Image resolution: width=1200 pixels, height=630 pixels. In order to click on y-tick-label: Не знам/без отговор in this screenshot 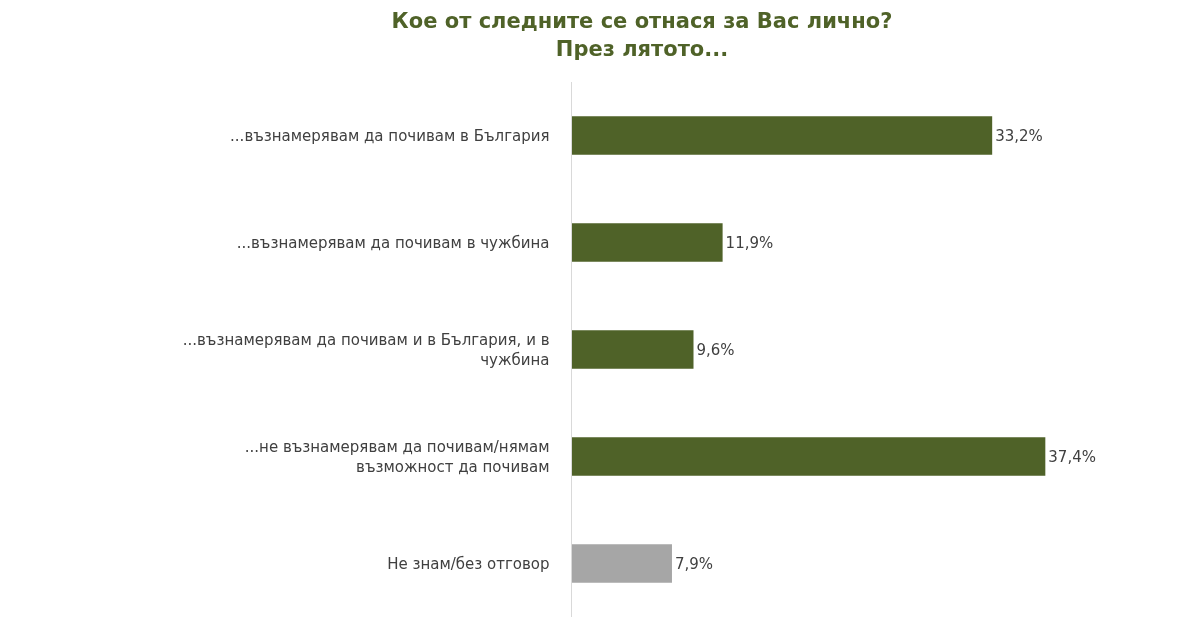, I will do `click(468, 563)`.